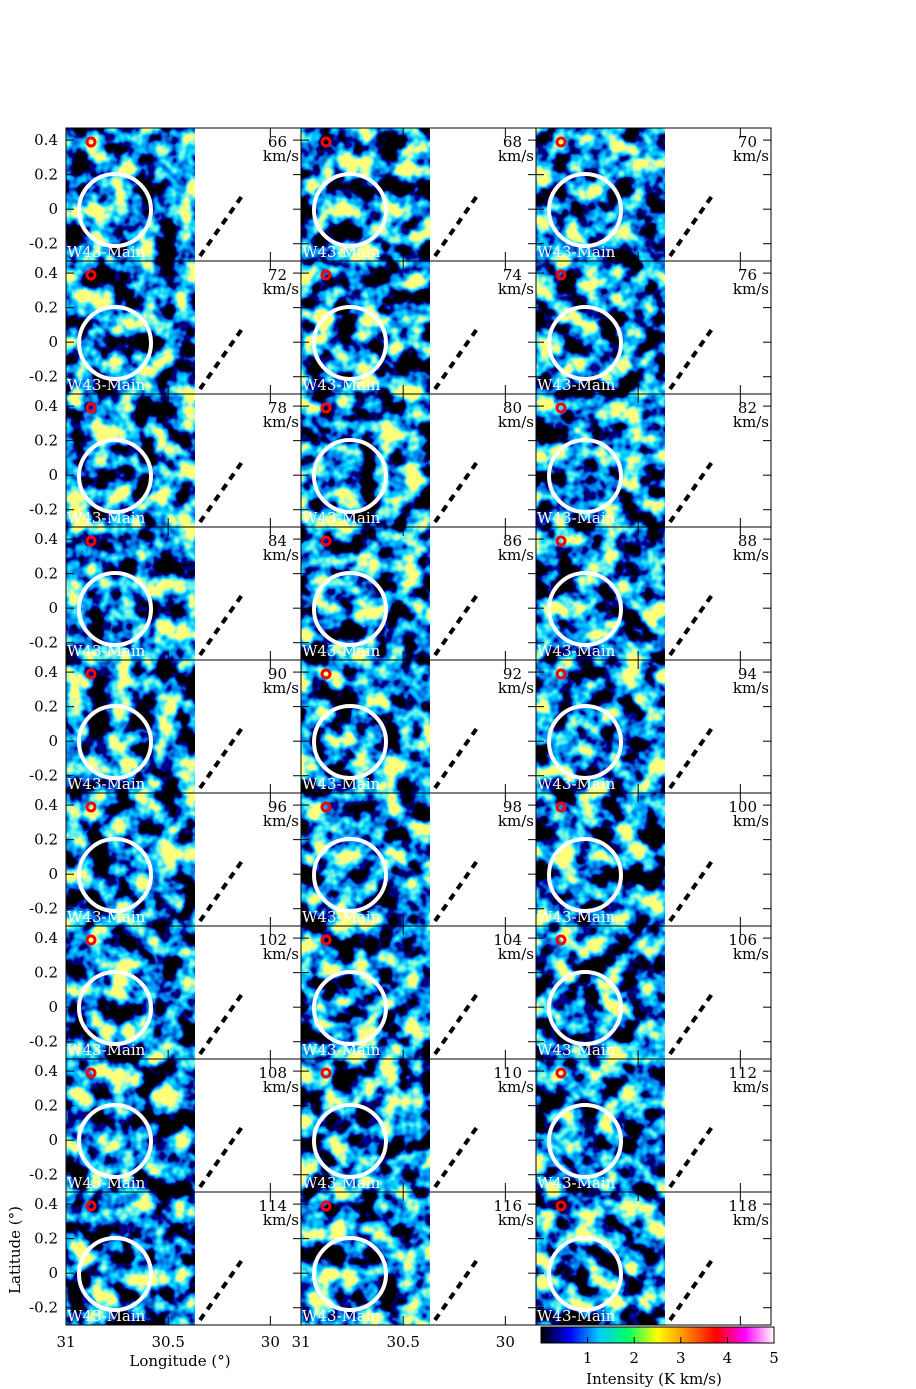 The height and width of the screenshot is (1389, 916). What do you see at coordinates (747, 674) in the screenshot?
I see `velocity-label: 94` at bounding box center [747, 674].